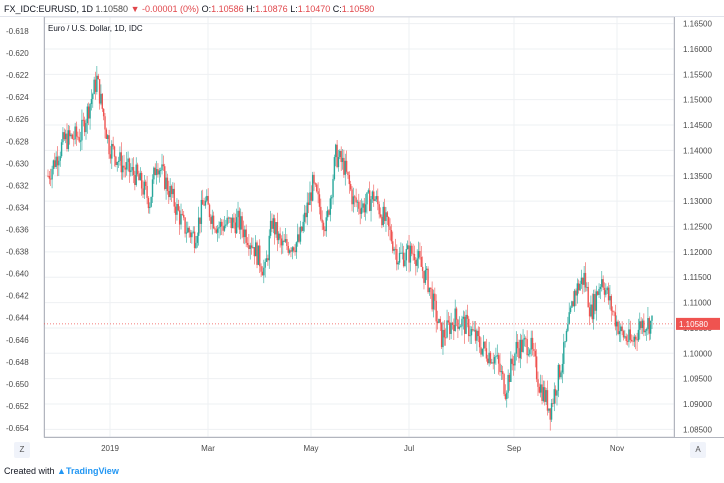 The height and width of the screenshot is (483, 724). Describe the element at coordinates (49, 9) in the screenshot. I see `symbol-label: FX_IDC:EURUSD, 1D` at that location.